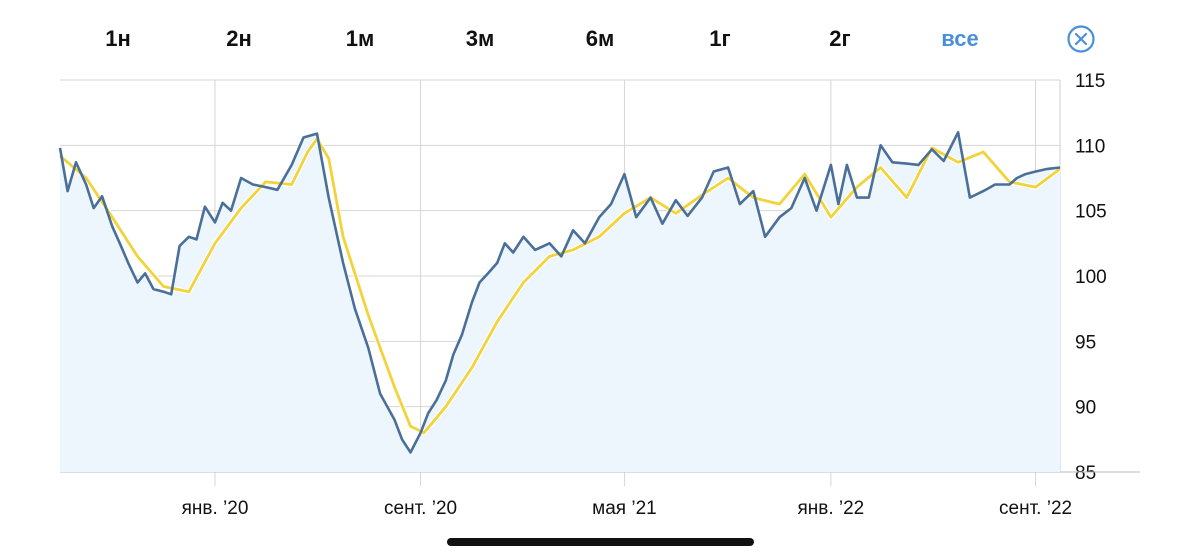  Describe the element at coordinates (960, 38) in the screenshot. I see `range-all-button: все` at that location.